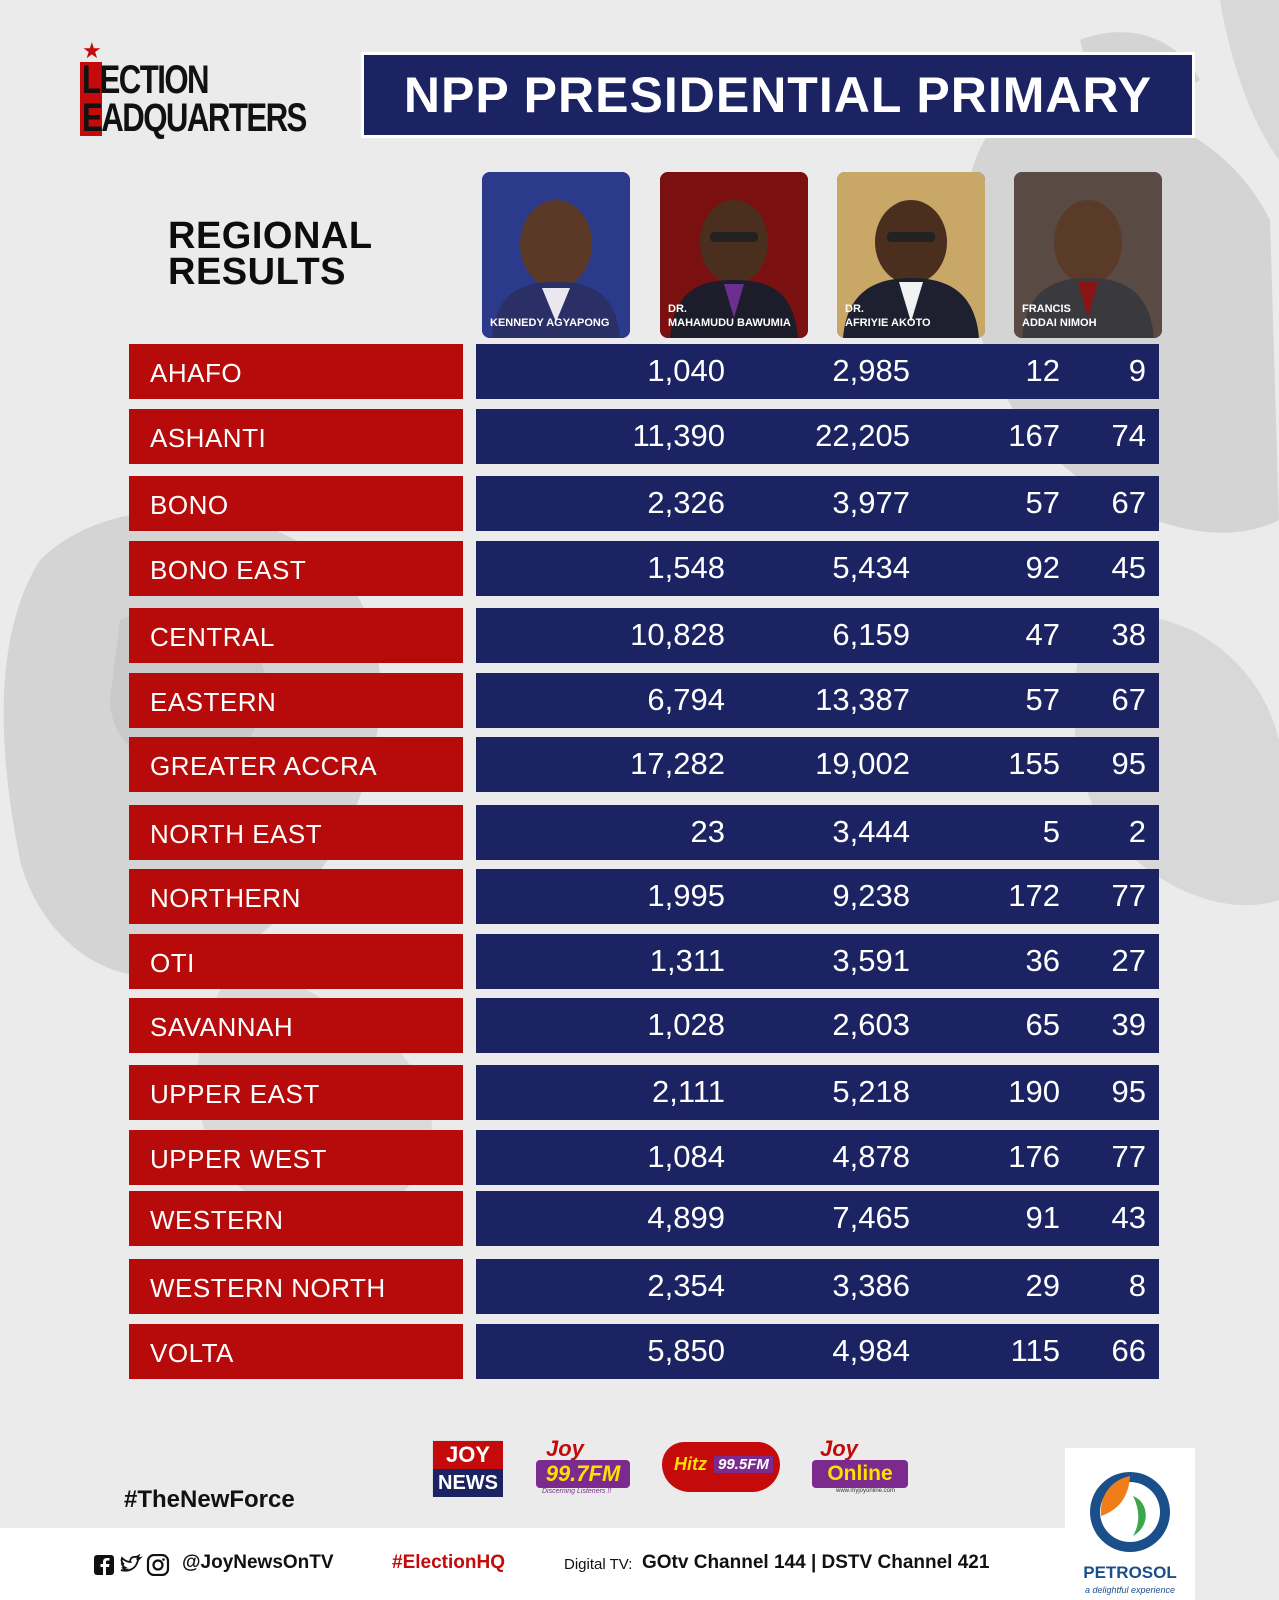 The height and width of the screenshot is (1600, 1279). I want to click on table-row: WESTERN NORTH 2,354 3,386 29 8, so click(644, 1286).